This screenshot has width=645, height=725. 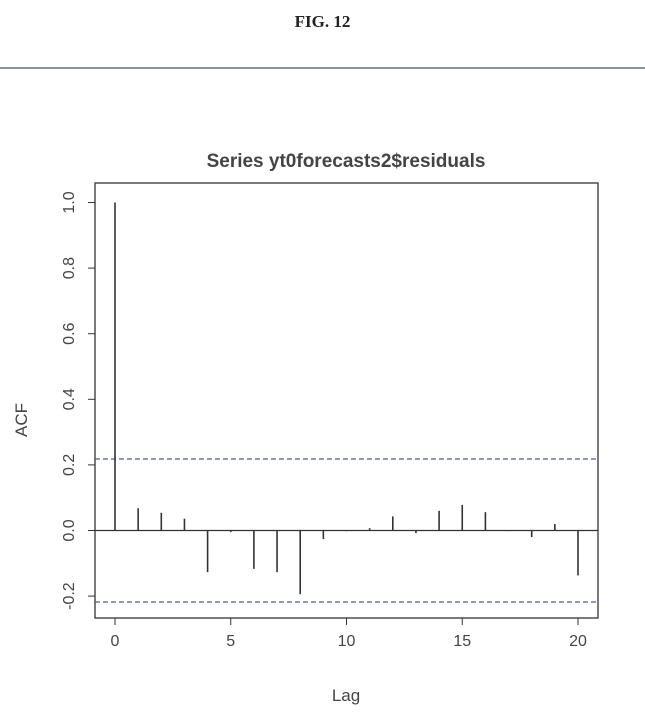 I want to click on x-tick-label: 0, so click(x=115, y=641).